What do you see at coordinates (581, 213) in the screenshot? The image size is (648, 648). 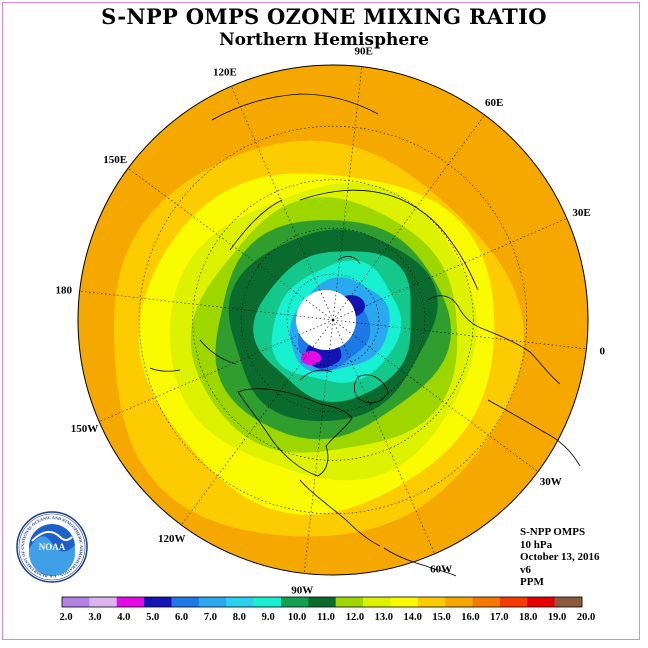 I see `lon-label: 30E` at bounding box center [581, 213].